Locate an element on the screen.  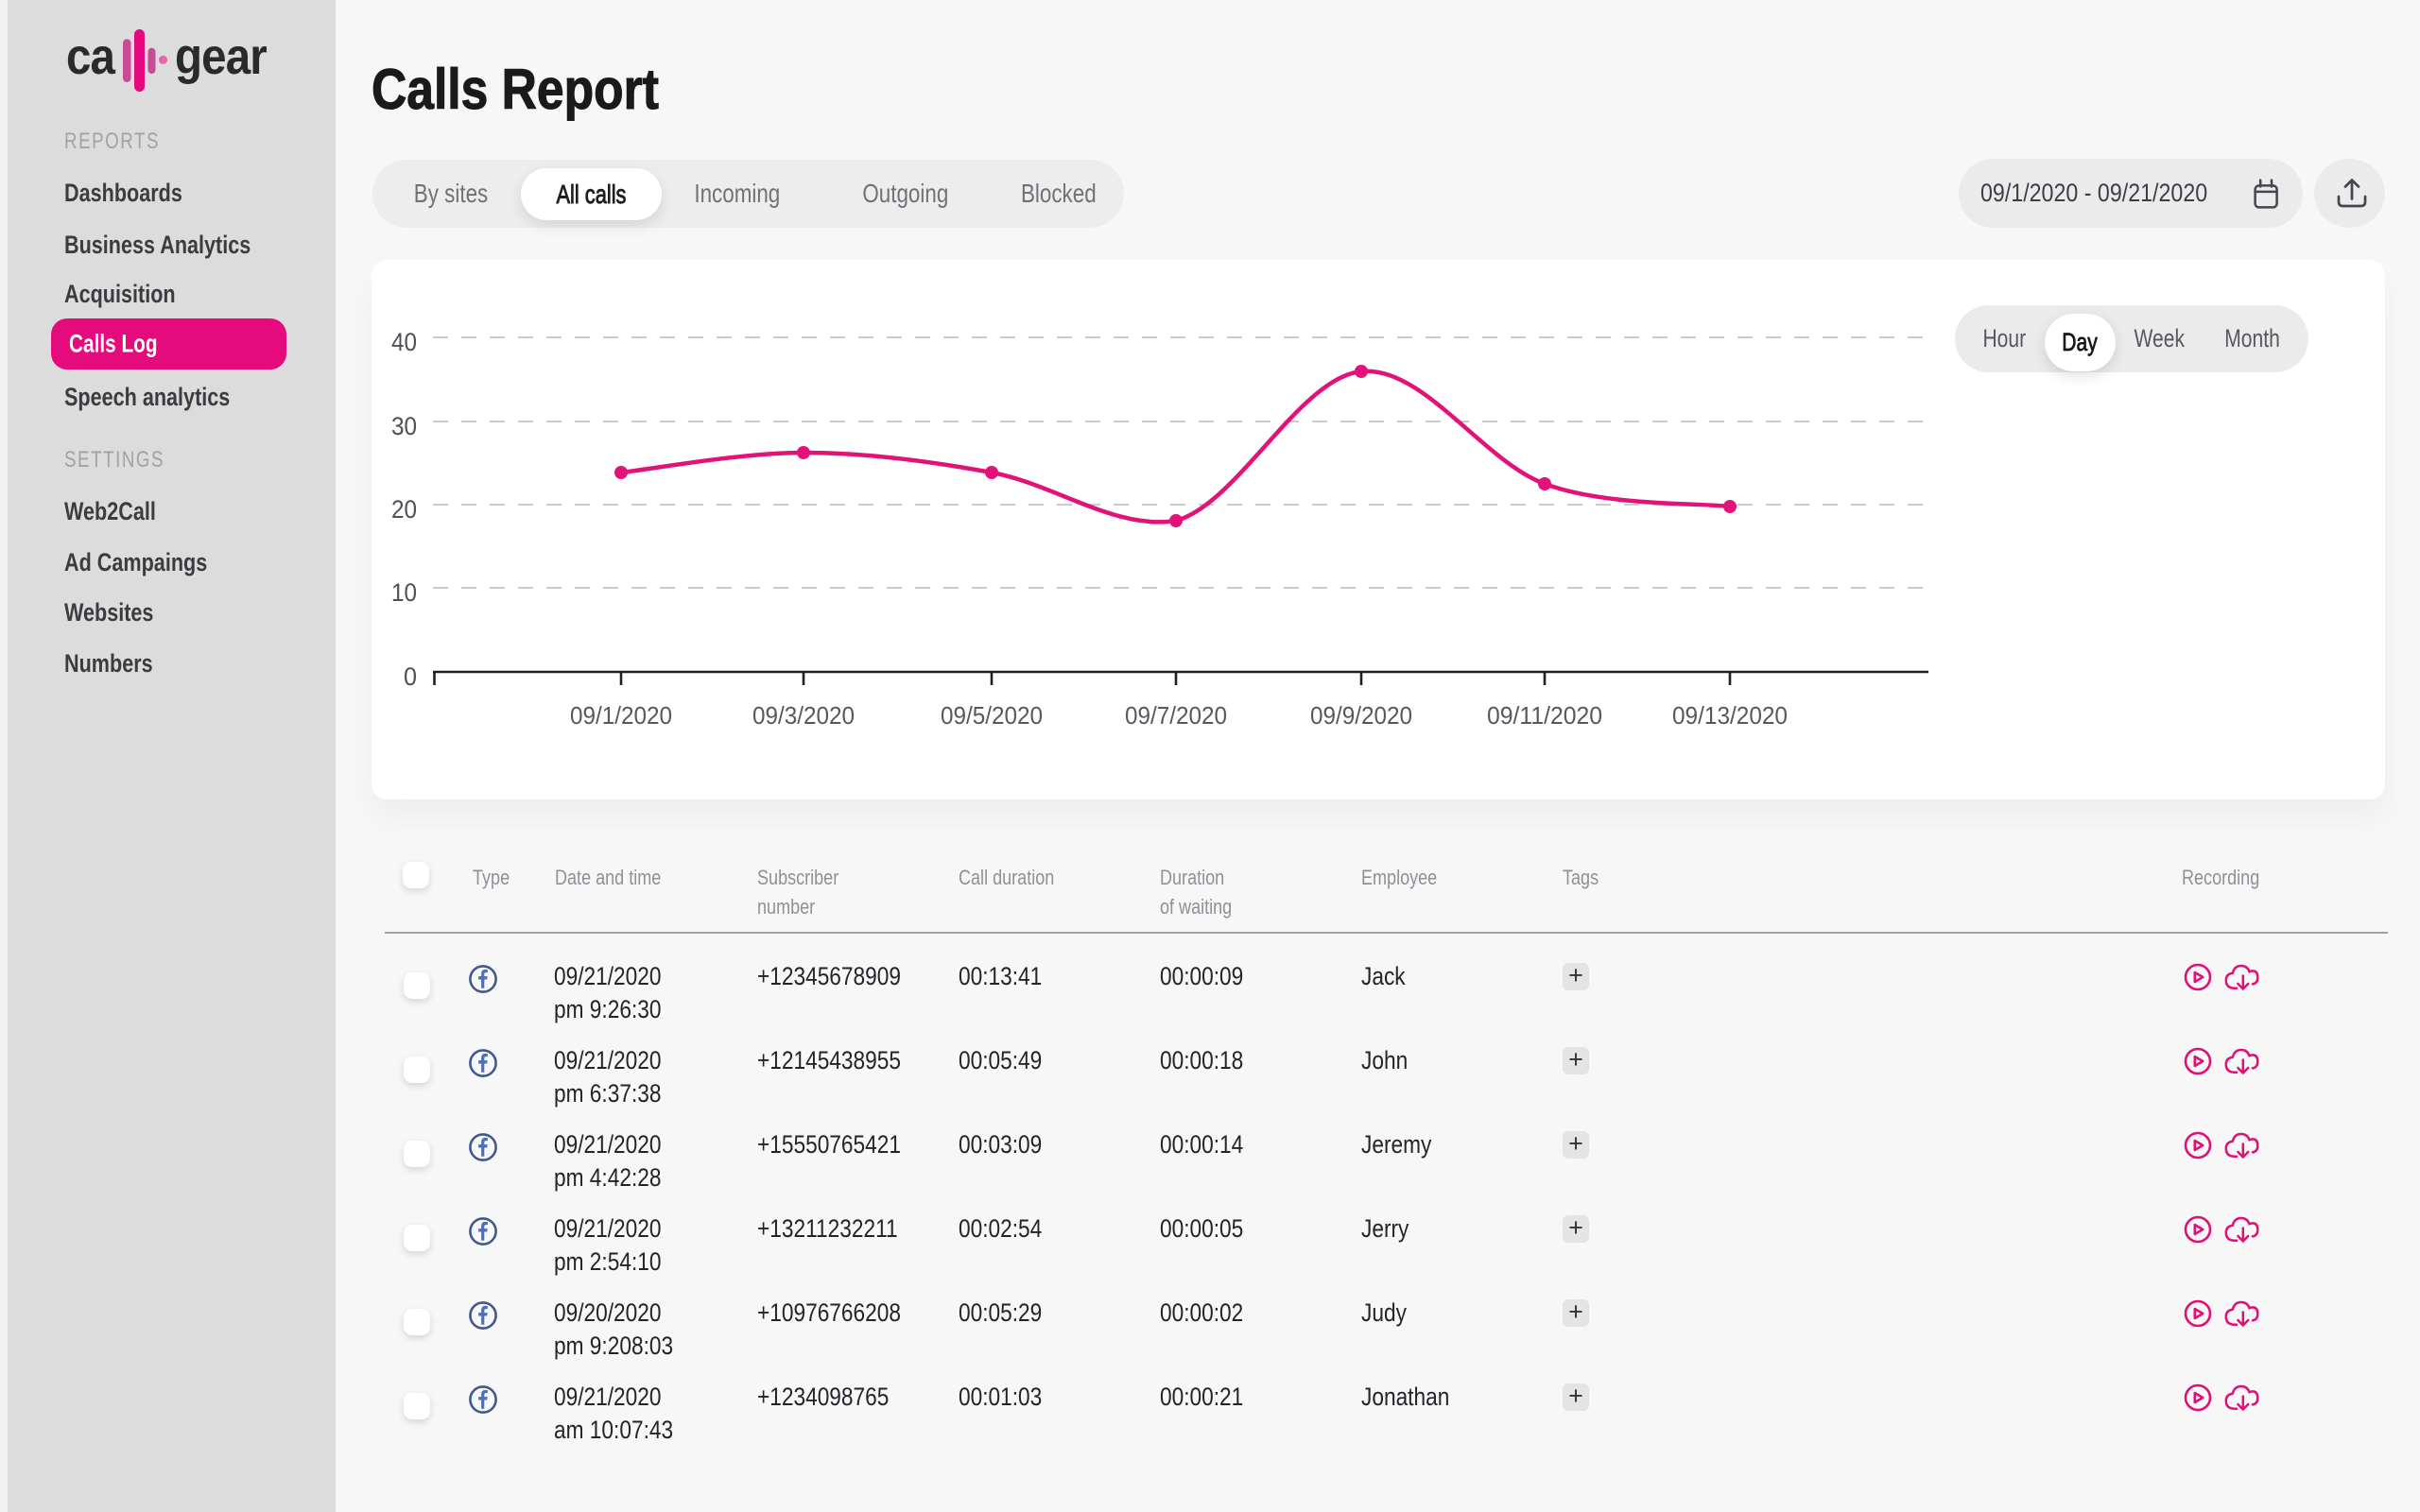
svg-text: 09/9/2020 is located at coordinates (1361, 715).